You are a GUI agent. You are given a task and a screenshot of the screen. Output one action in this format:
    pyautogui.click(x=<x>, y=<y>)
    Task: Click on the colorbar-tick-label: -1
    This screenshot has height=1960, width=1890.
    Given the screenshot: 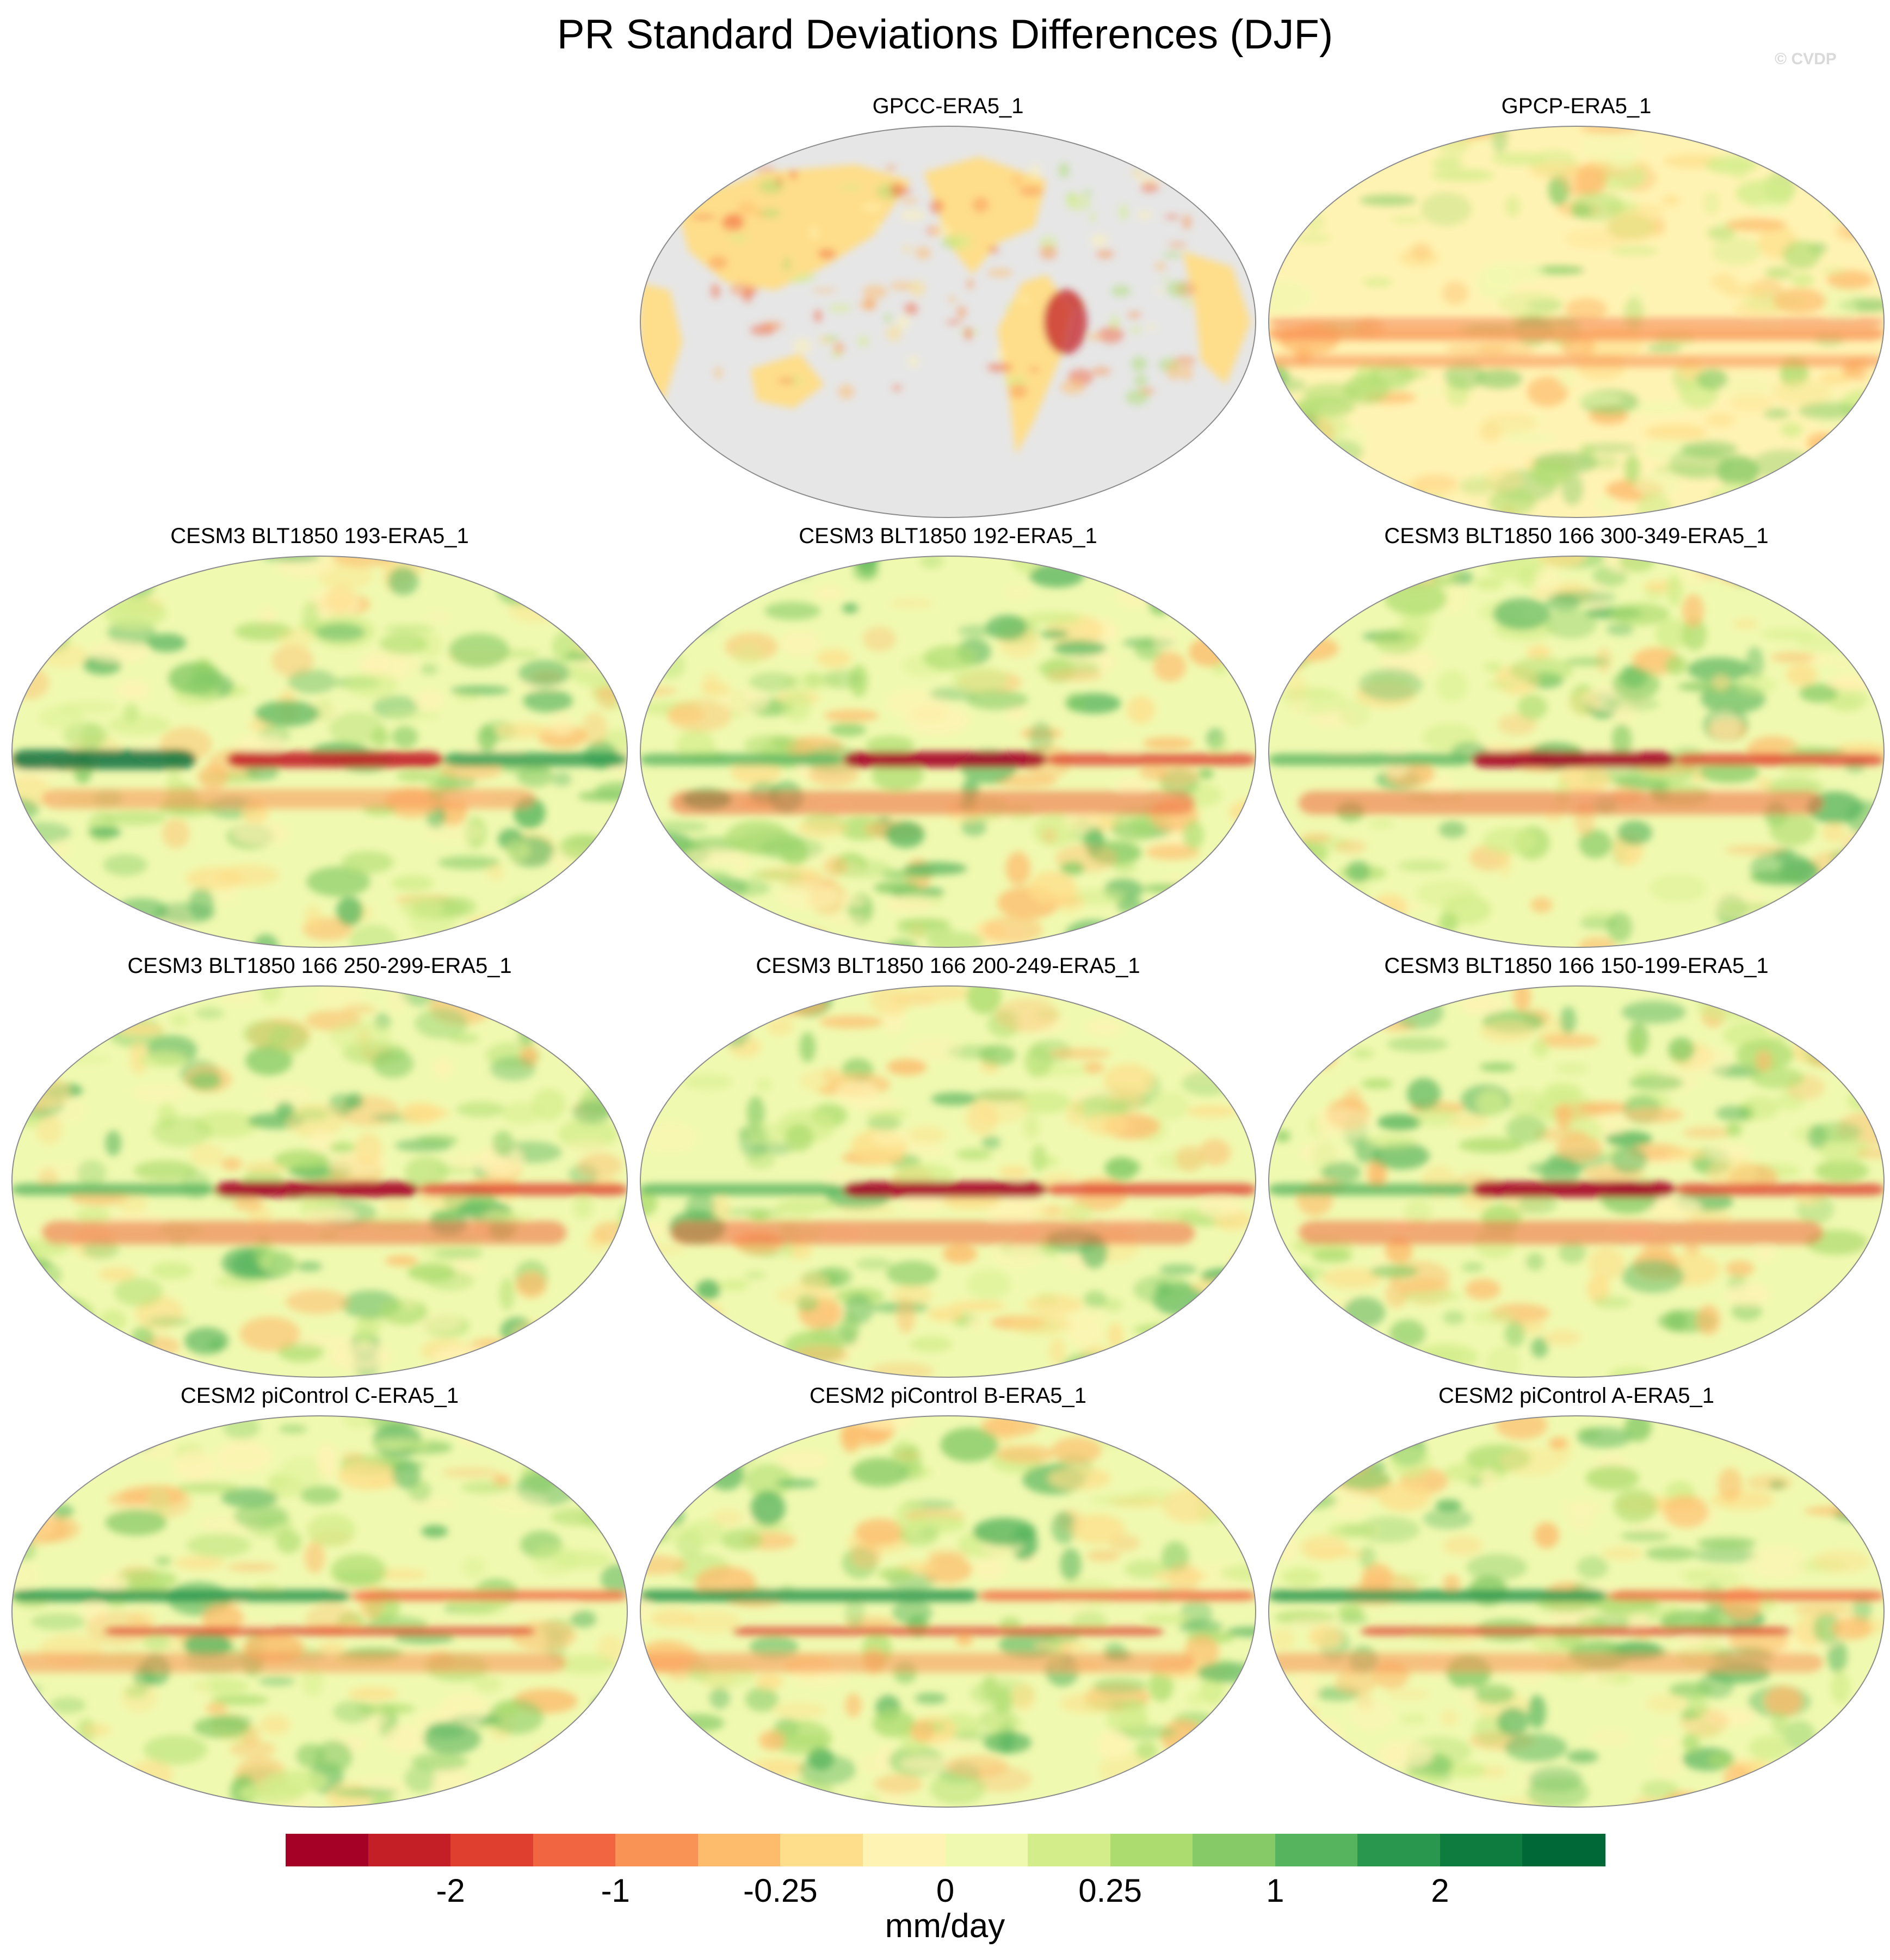 What is the action you would take?
    pyautogui.click(x=615, y=1890)
    